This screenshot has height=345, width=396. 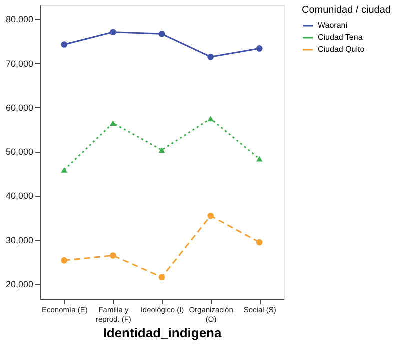 I want to click on y-tick-label: 50,000, so click(x=20, y=152).